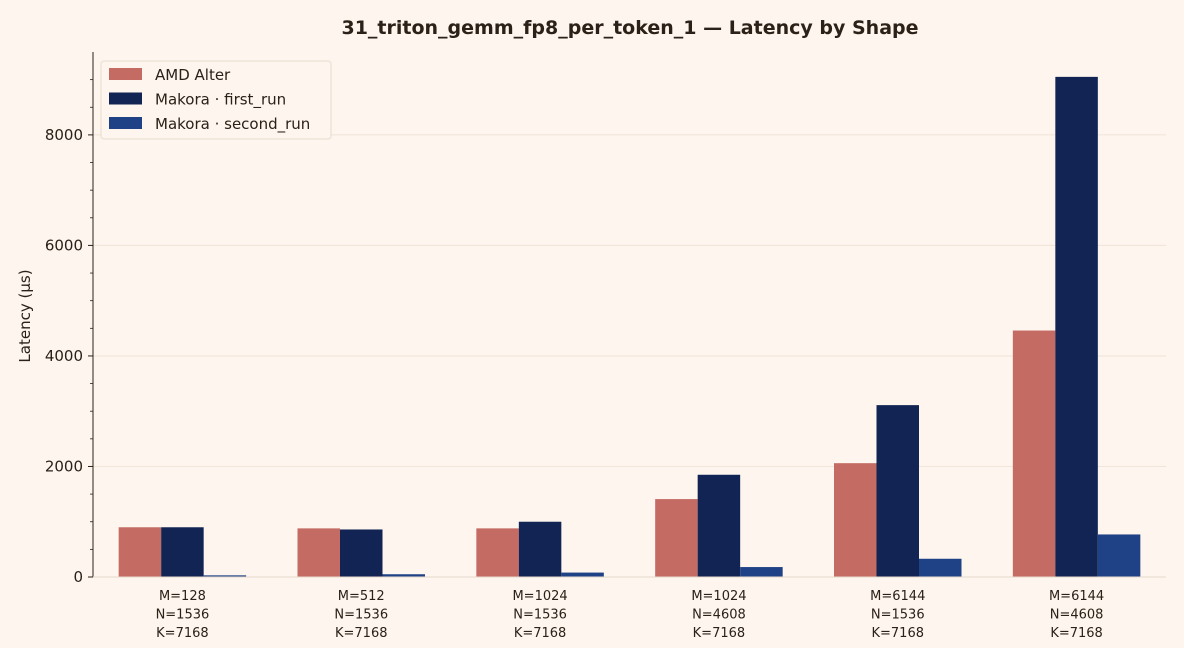 This screenshot has width=1184, height=648. I want to click on legend-box, so click(216, 100).